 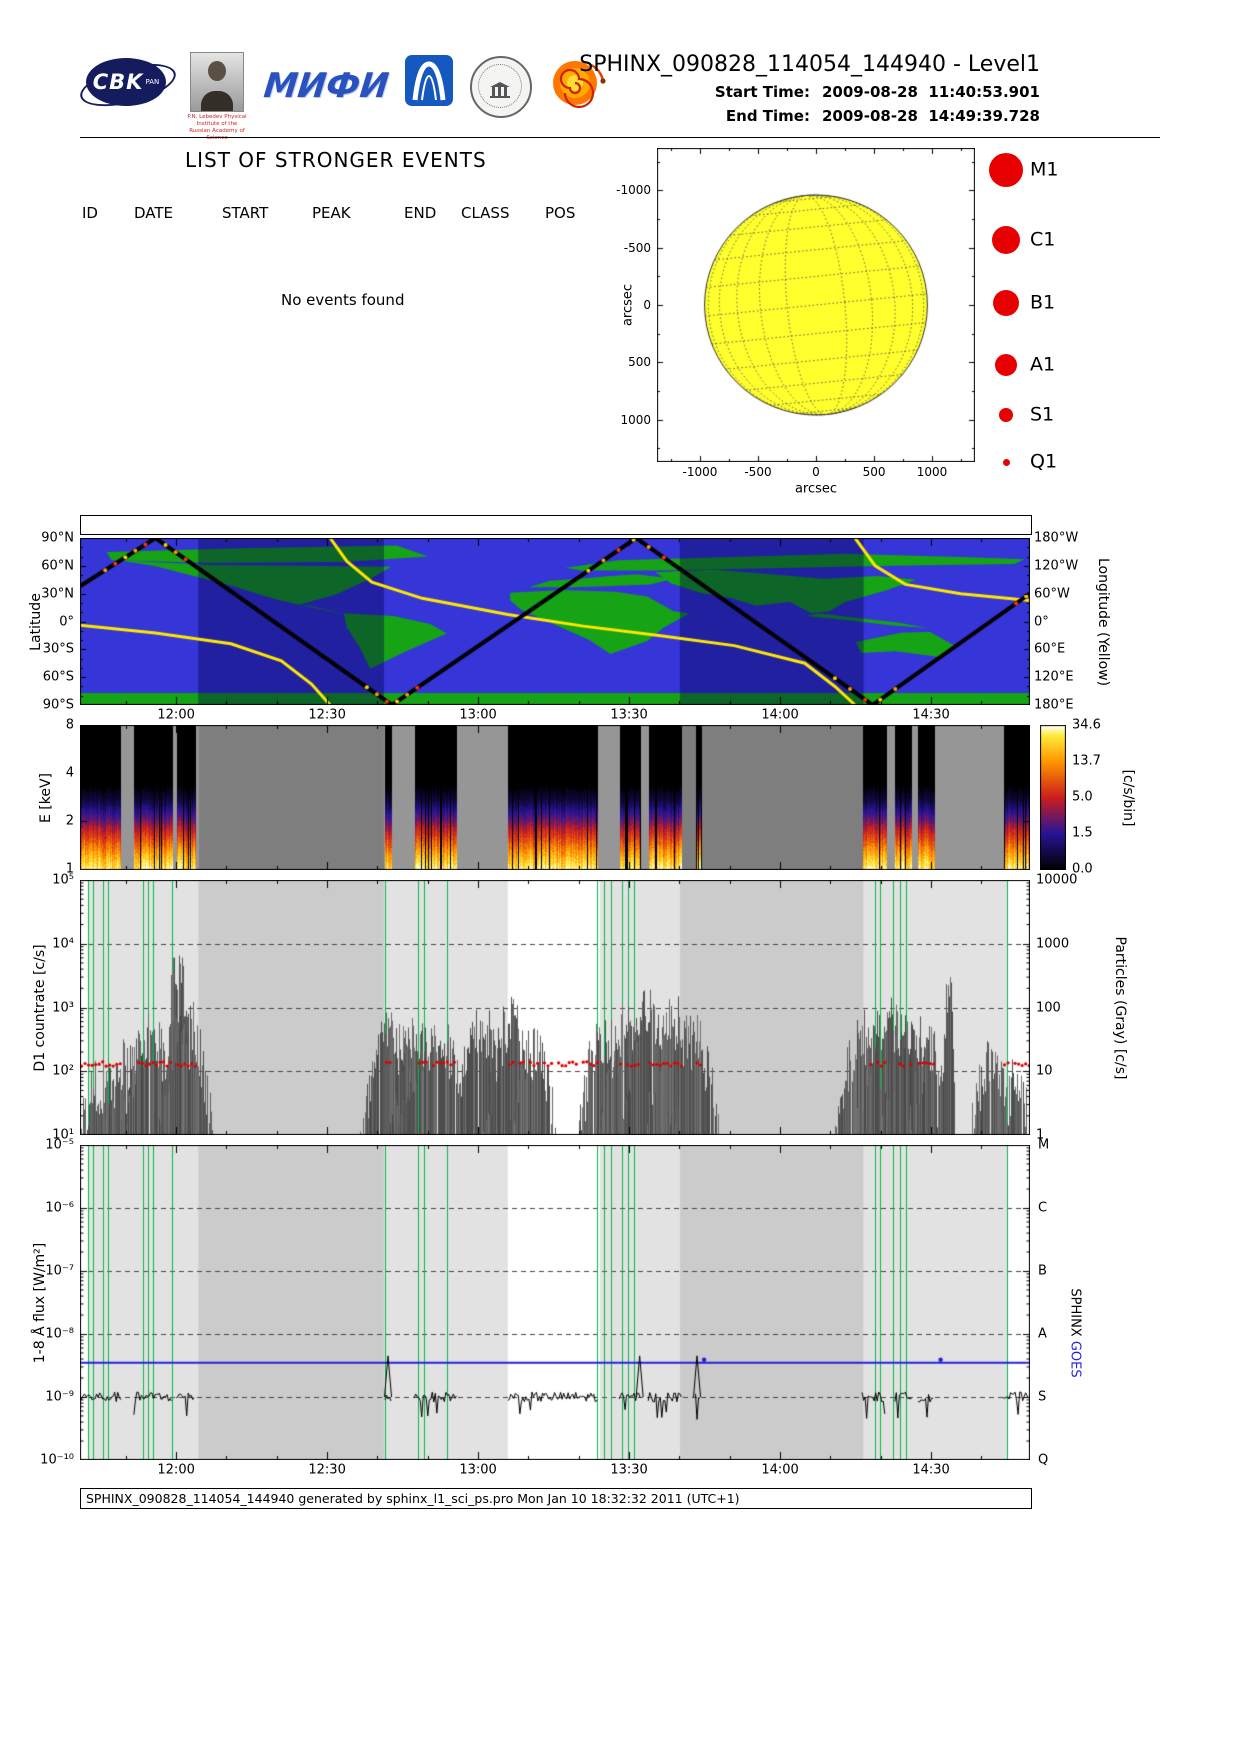 What do you see at coordinates (1043, 1208) in the screenshot?
I see `goes-class-letter: C` at bounding box center [1043, 1208].